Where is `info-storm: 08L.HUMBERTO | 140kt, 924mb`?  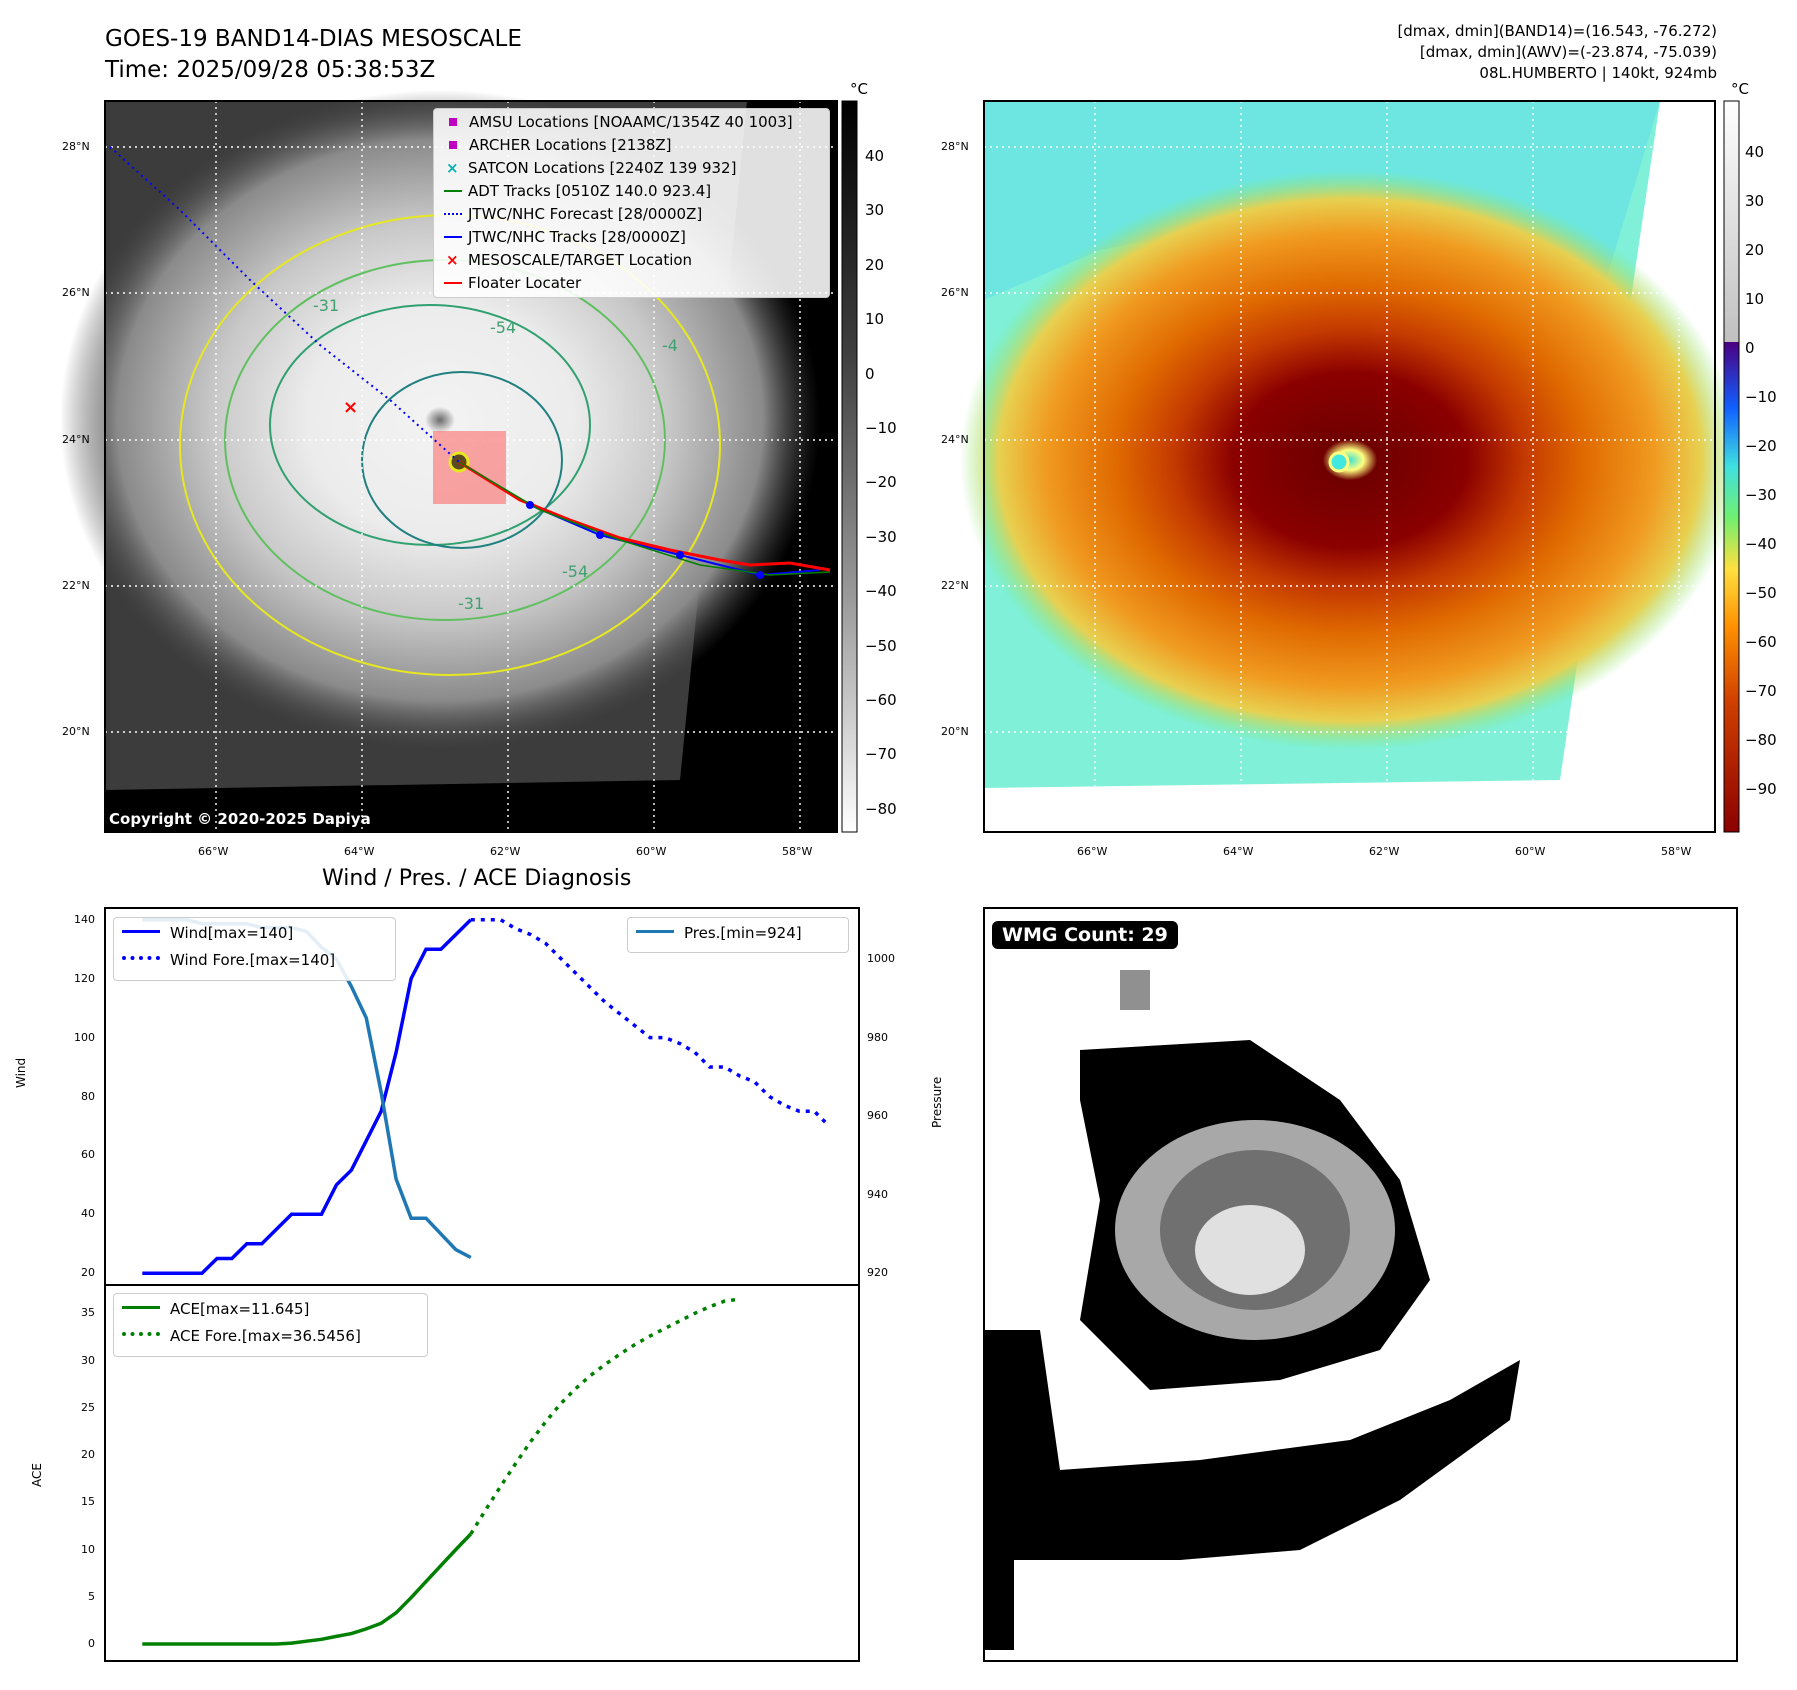 info-storm: 08L.HUMBERTO | 140kt, 924mb is located at coordinates (1598, 73).